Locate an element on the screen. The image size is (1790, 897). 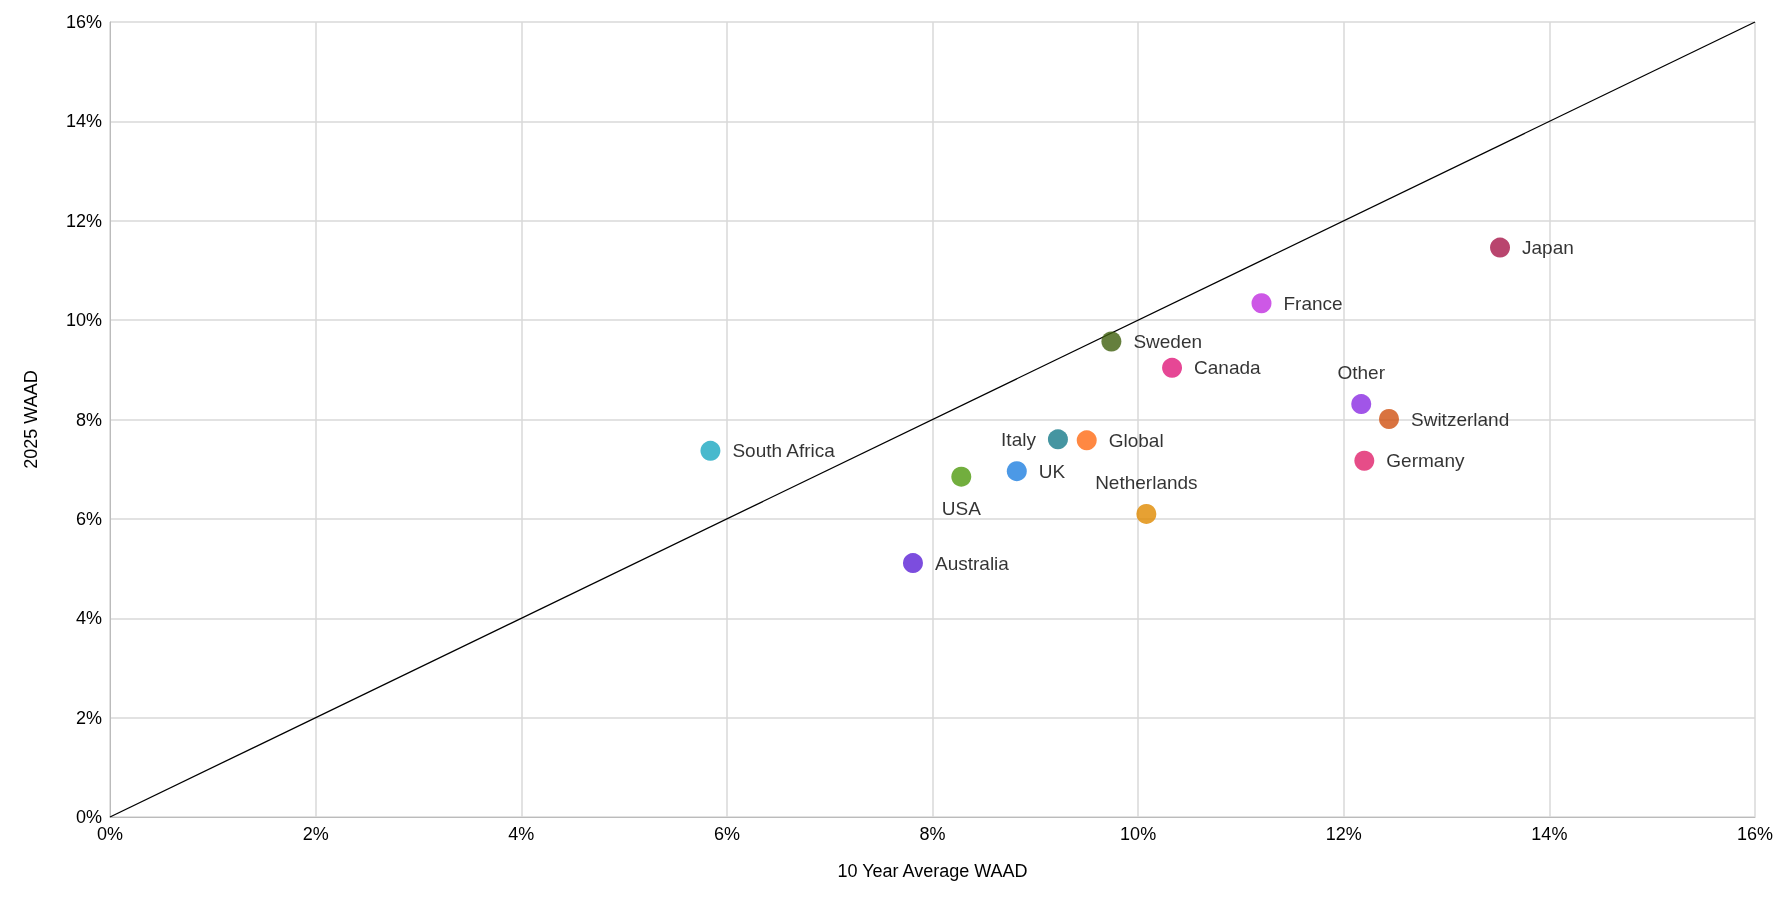
series-label: Japan is located at coordinates (1548, 248).